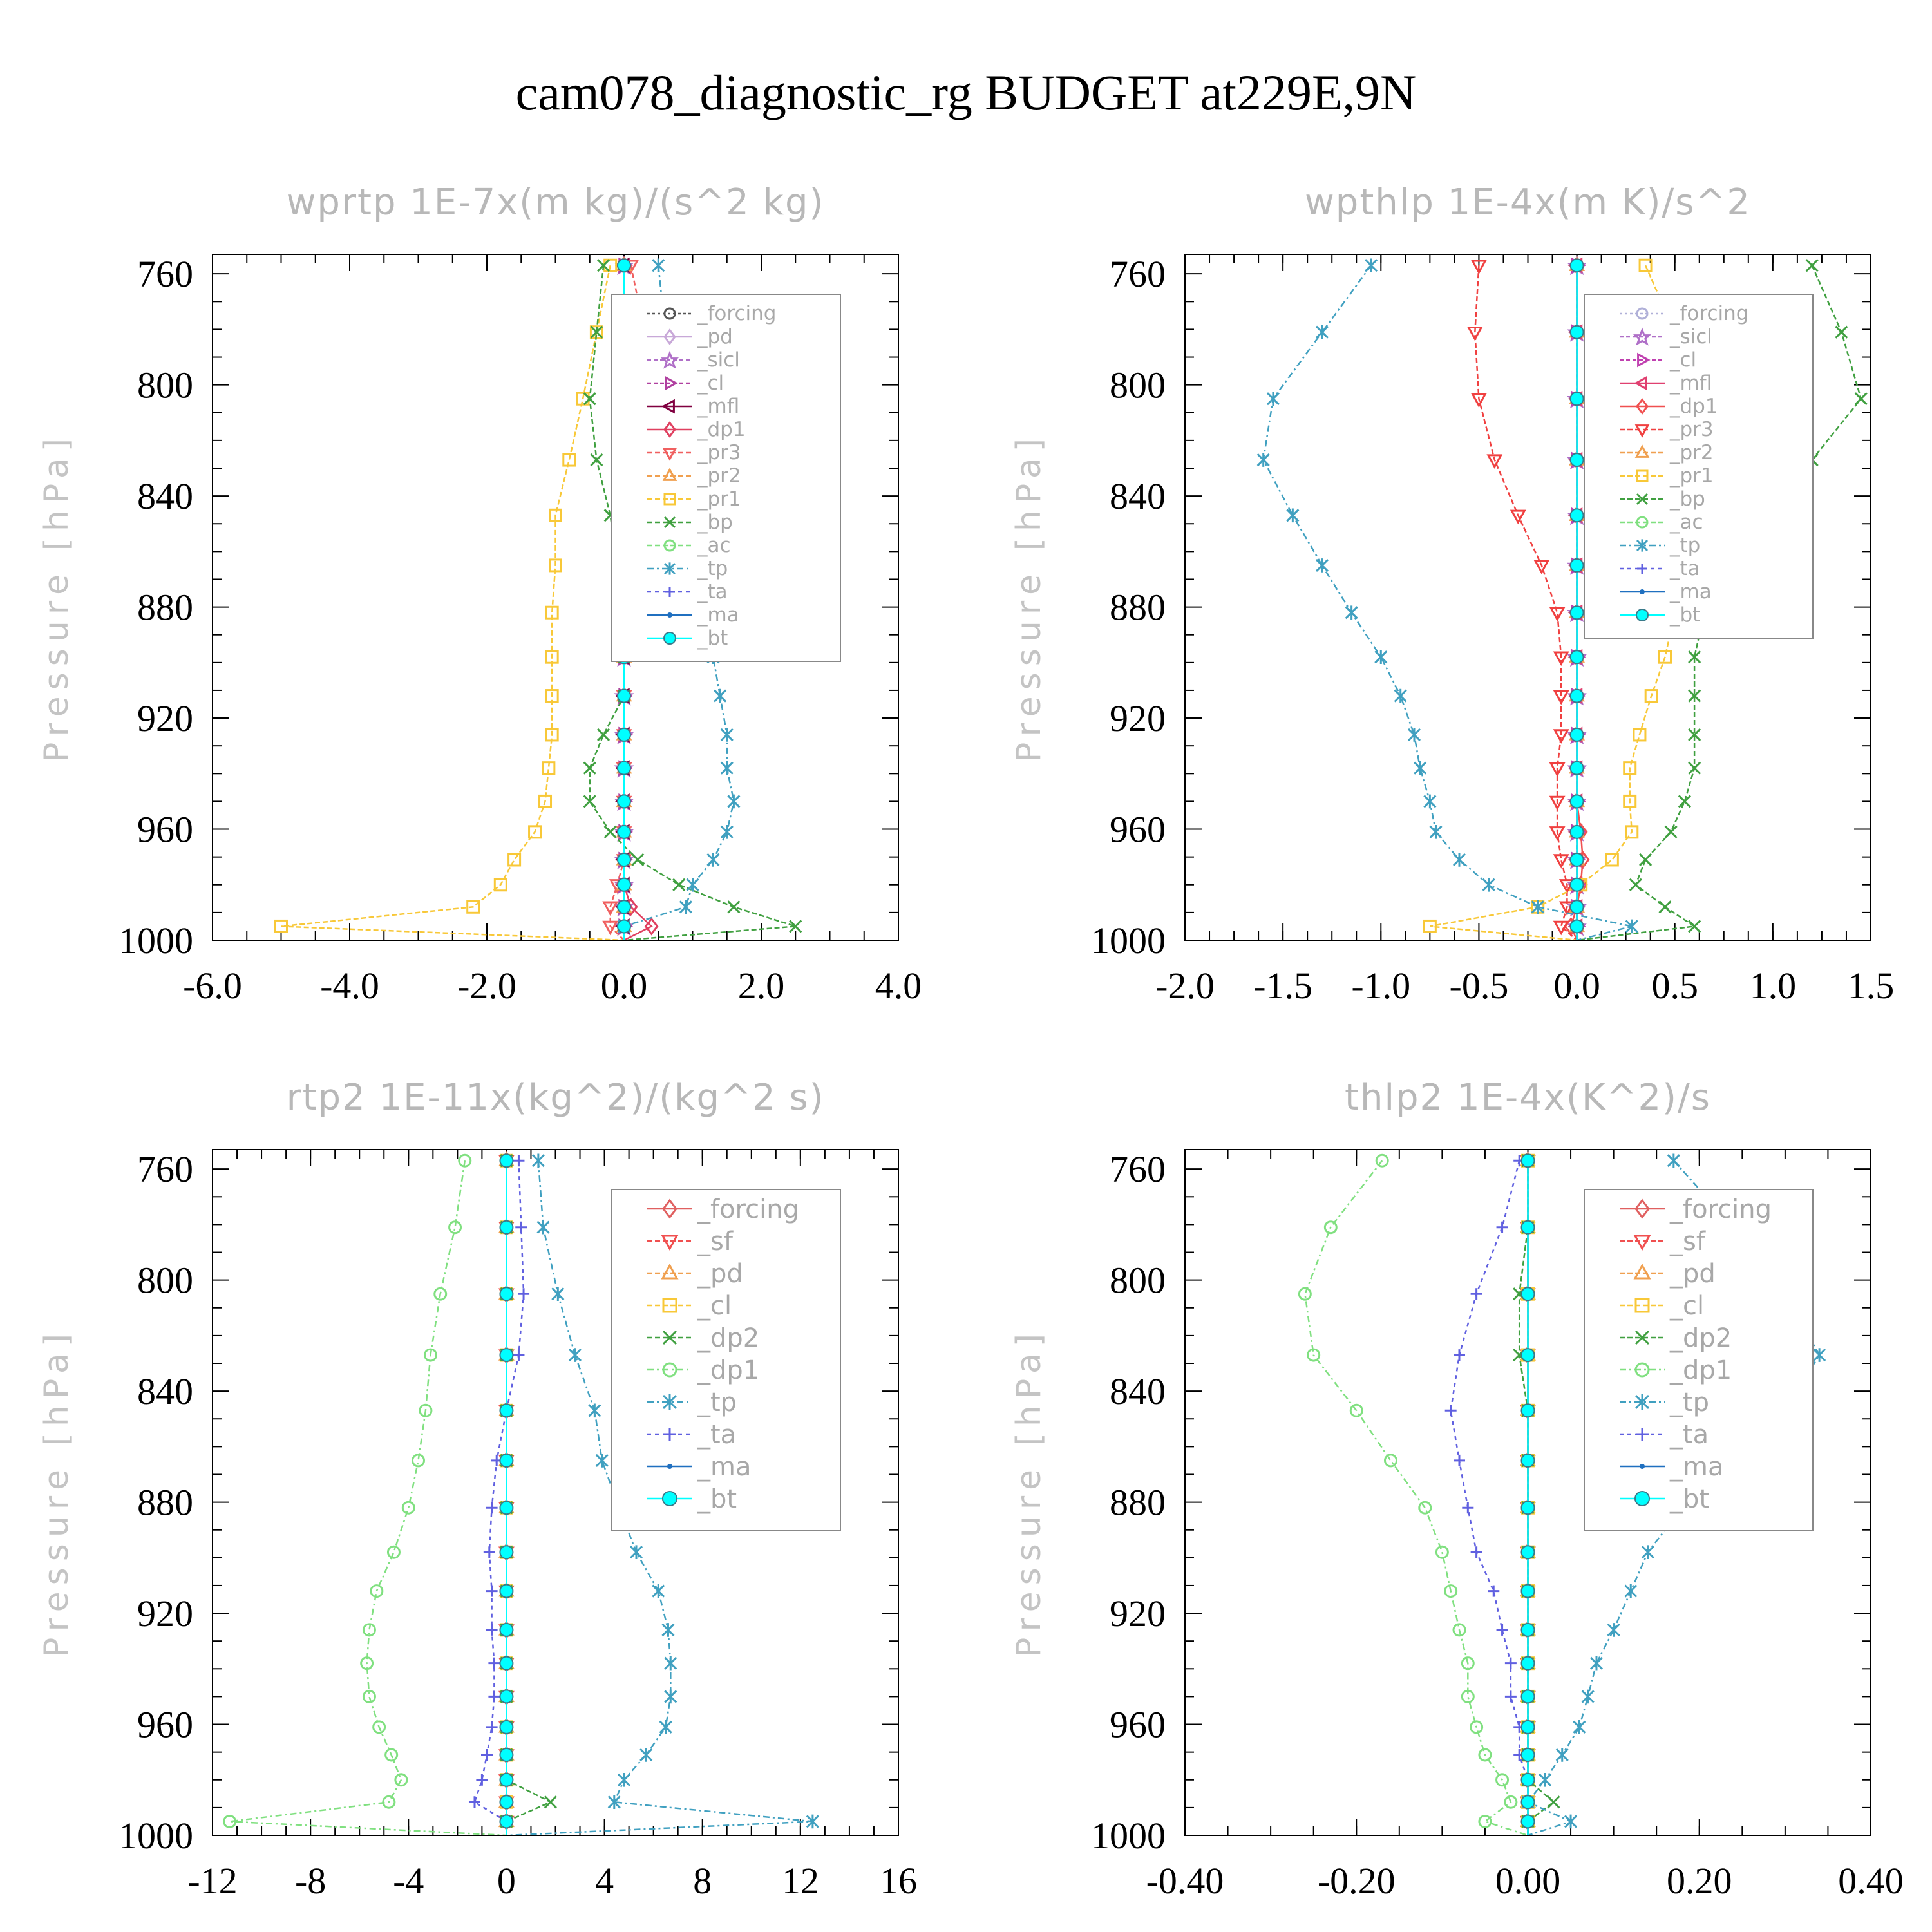 The width and height of the screenshot is (1932, 1932). What do you see at coordinates (713, 569) in the screenshot?
I see `legend-label: _tp` at bounding box center [713, 569].